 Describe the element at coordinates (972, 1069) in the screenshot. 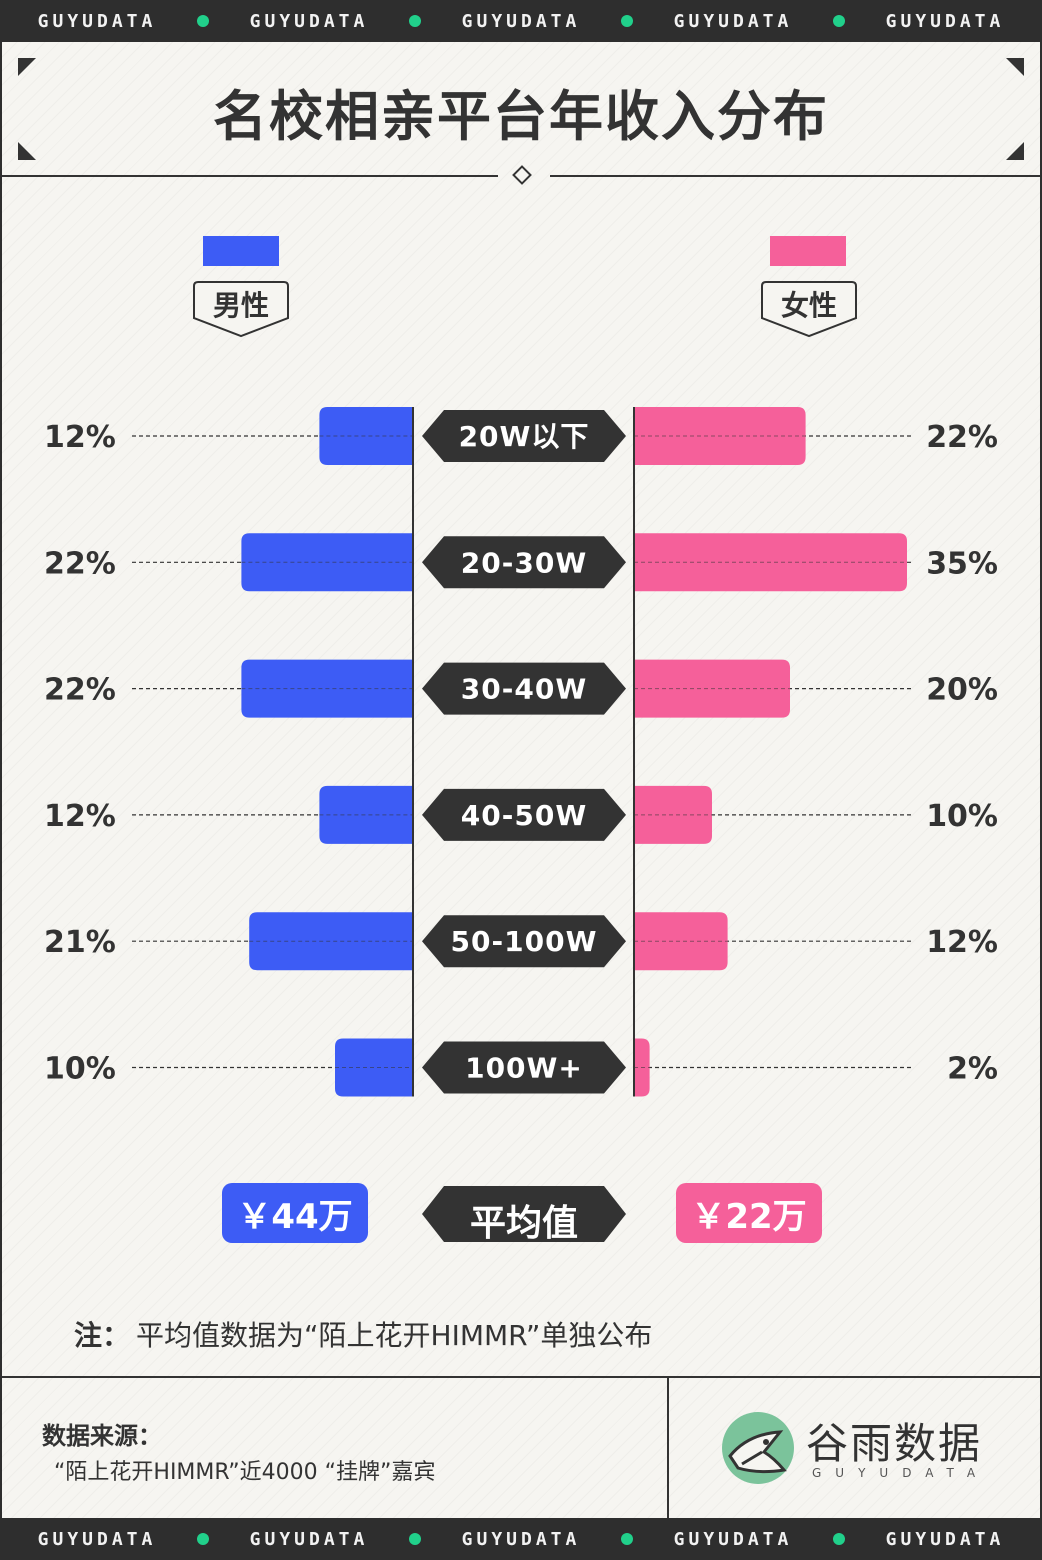

I see `female-percent-label: 2%` at that location.